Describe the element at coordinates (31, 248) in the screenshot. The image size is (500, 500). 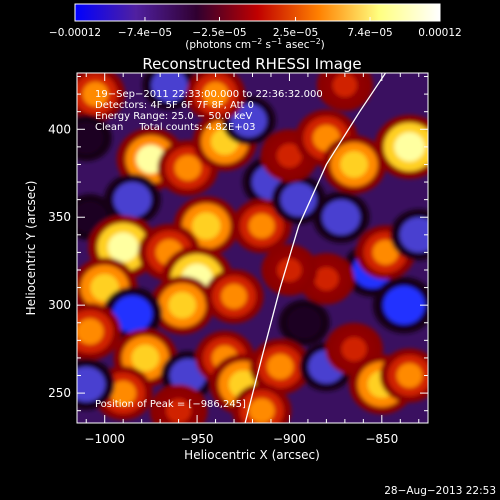
I see `y-axis-label: Heliocentric Y (arcsec)` at that location.